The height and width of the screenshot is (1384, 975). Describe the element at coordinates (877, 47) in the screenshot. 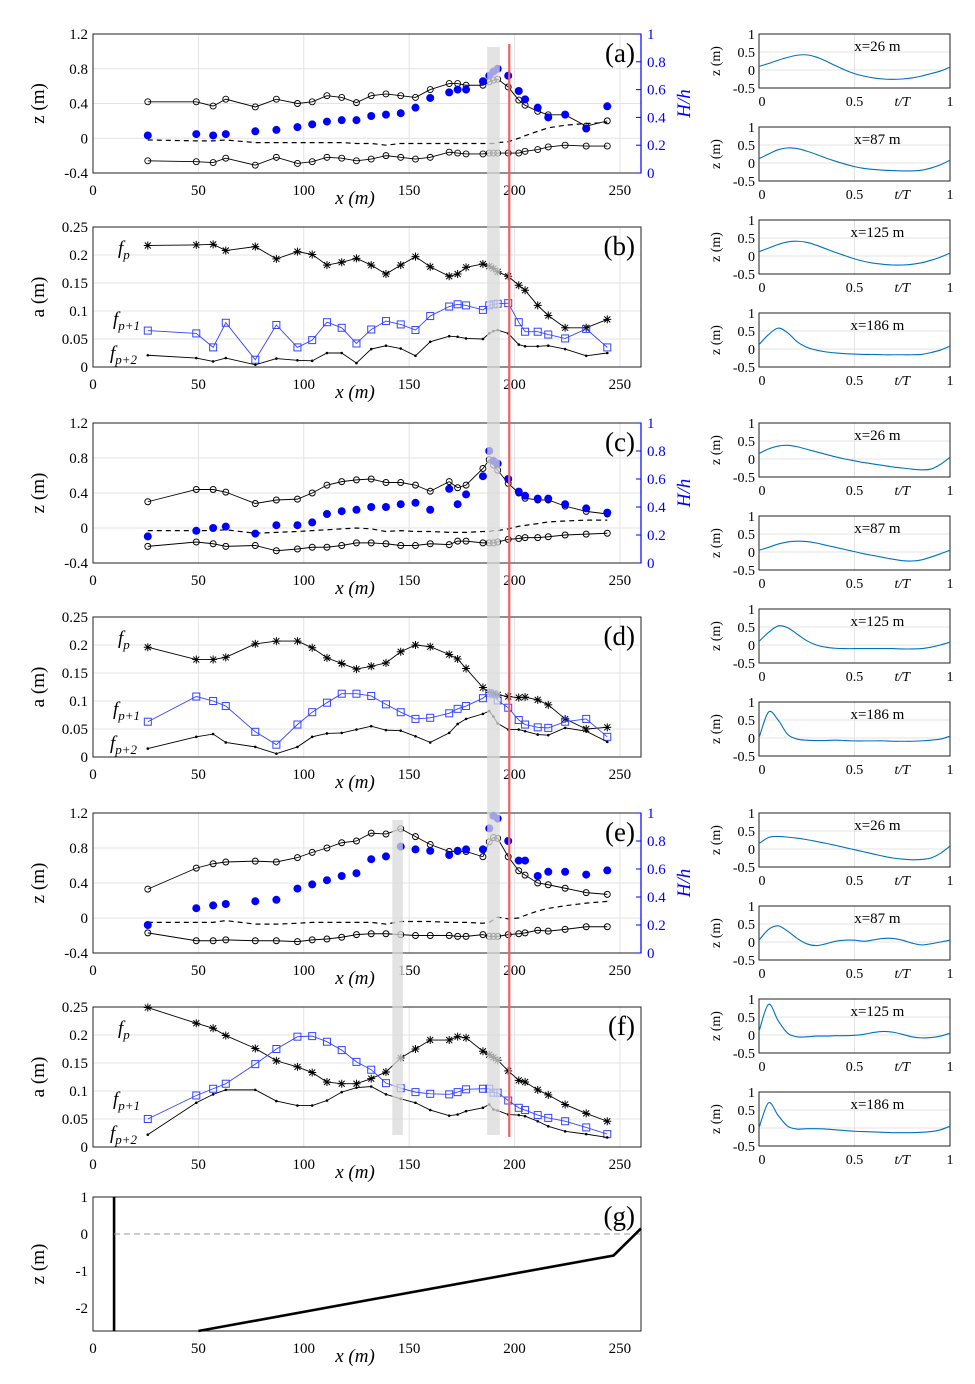

I see `station-label: x=26 m` at that location.